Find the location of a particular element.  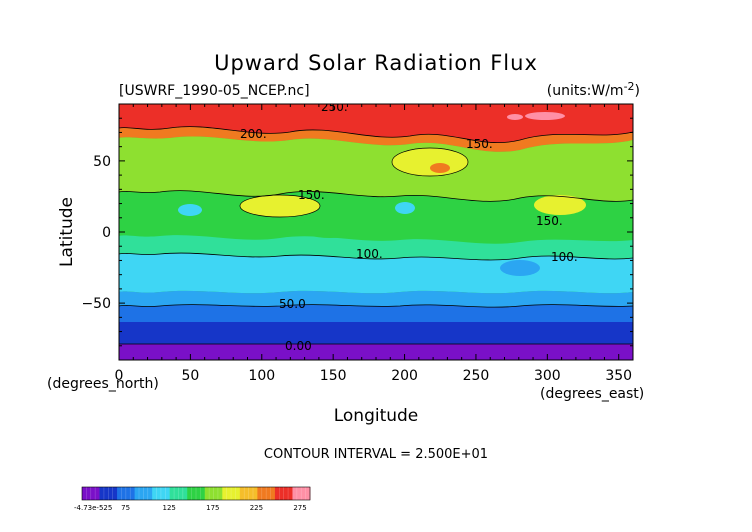

band-orange is located at coordinates (376, 139).